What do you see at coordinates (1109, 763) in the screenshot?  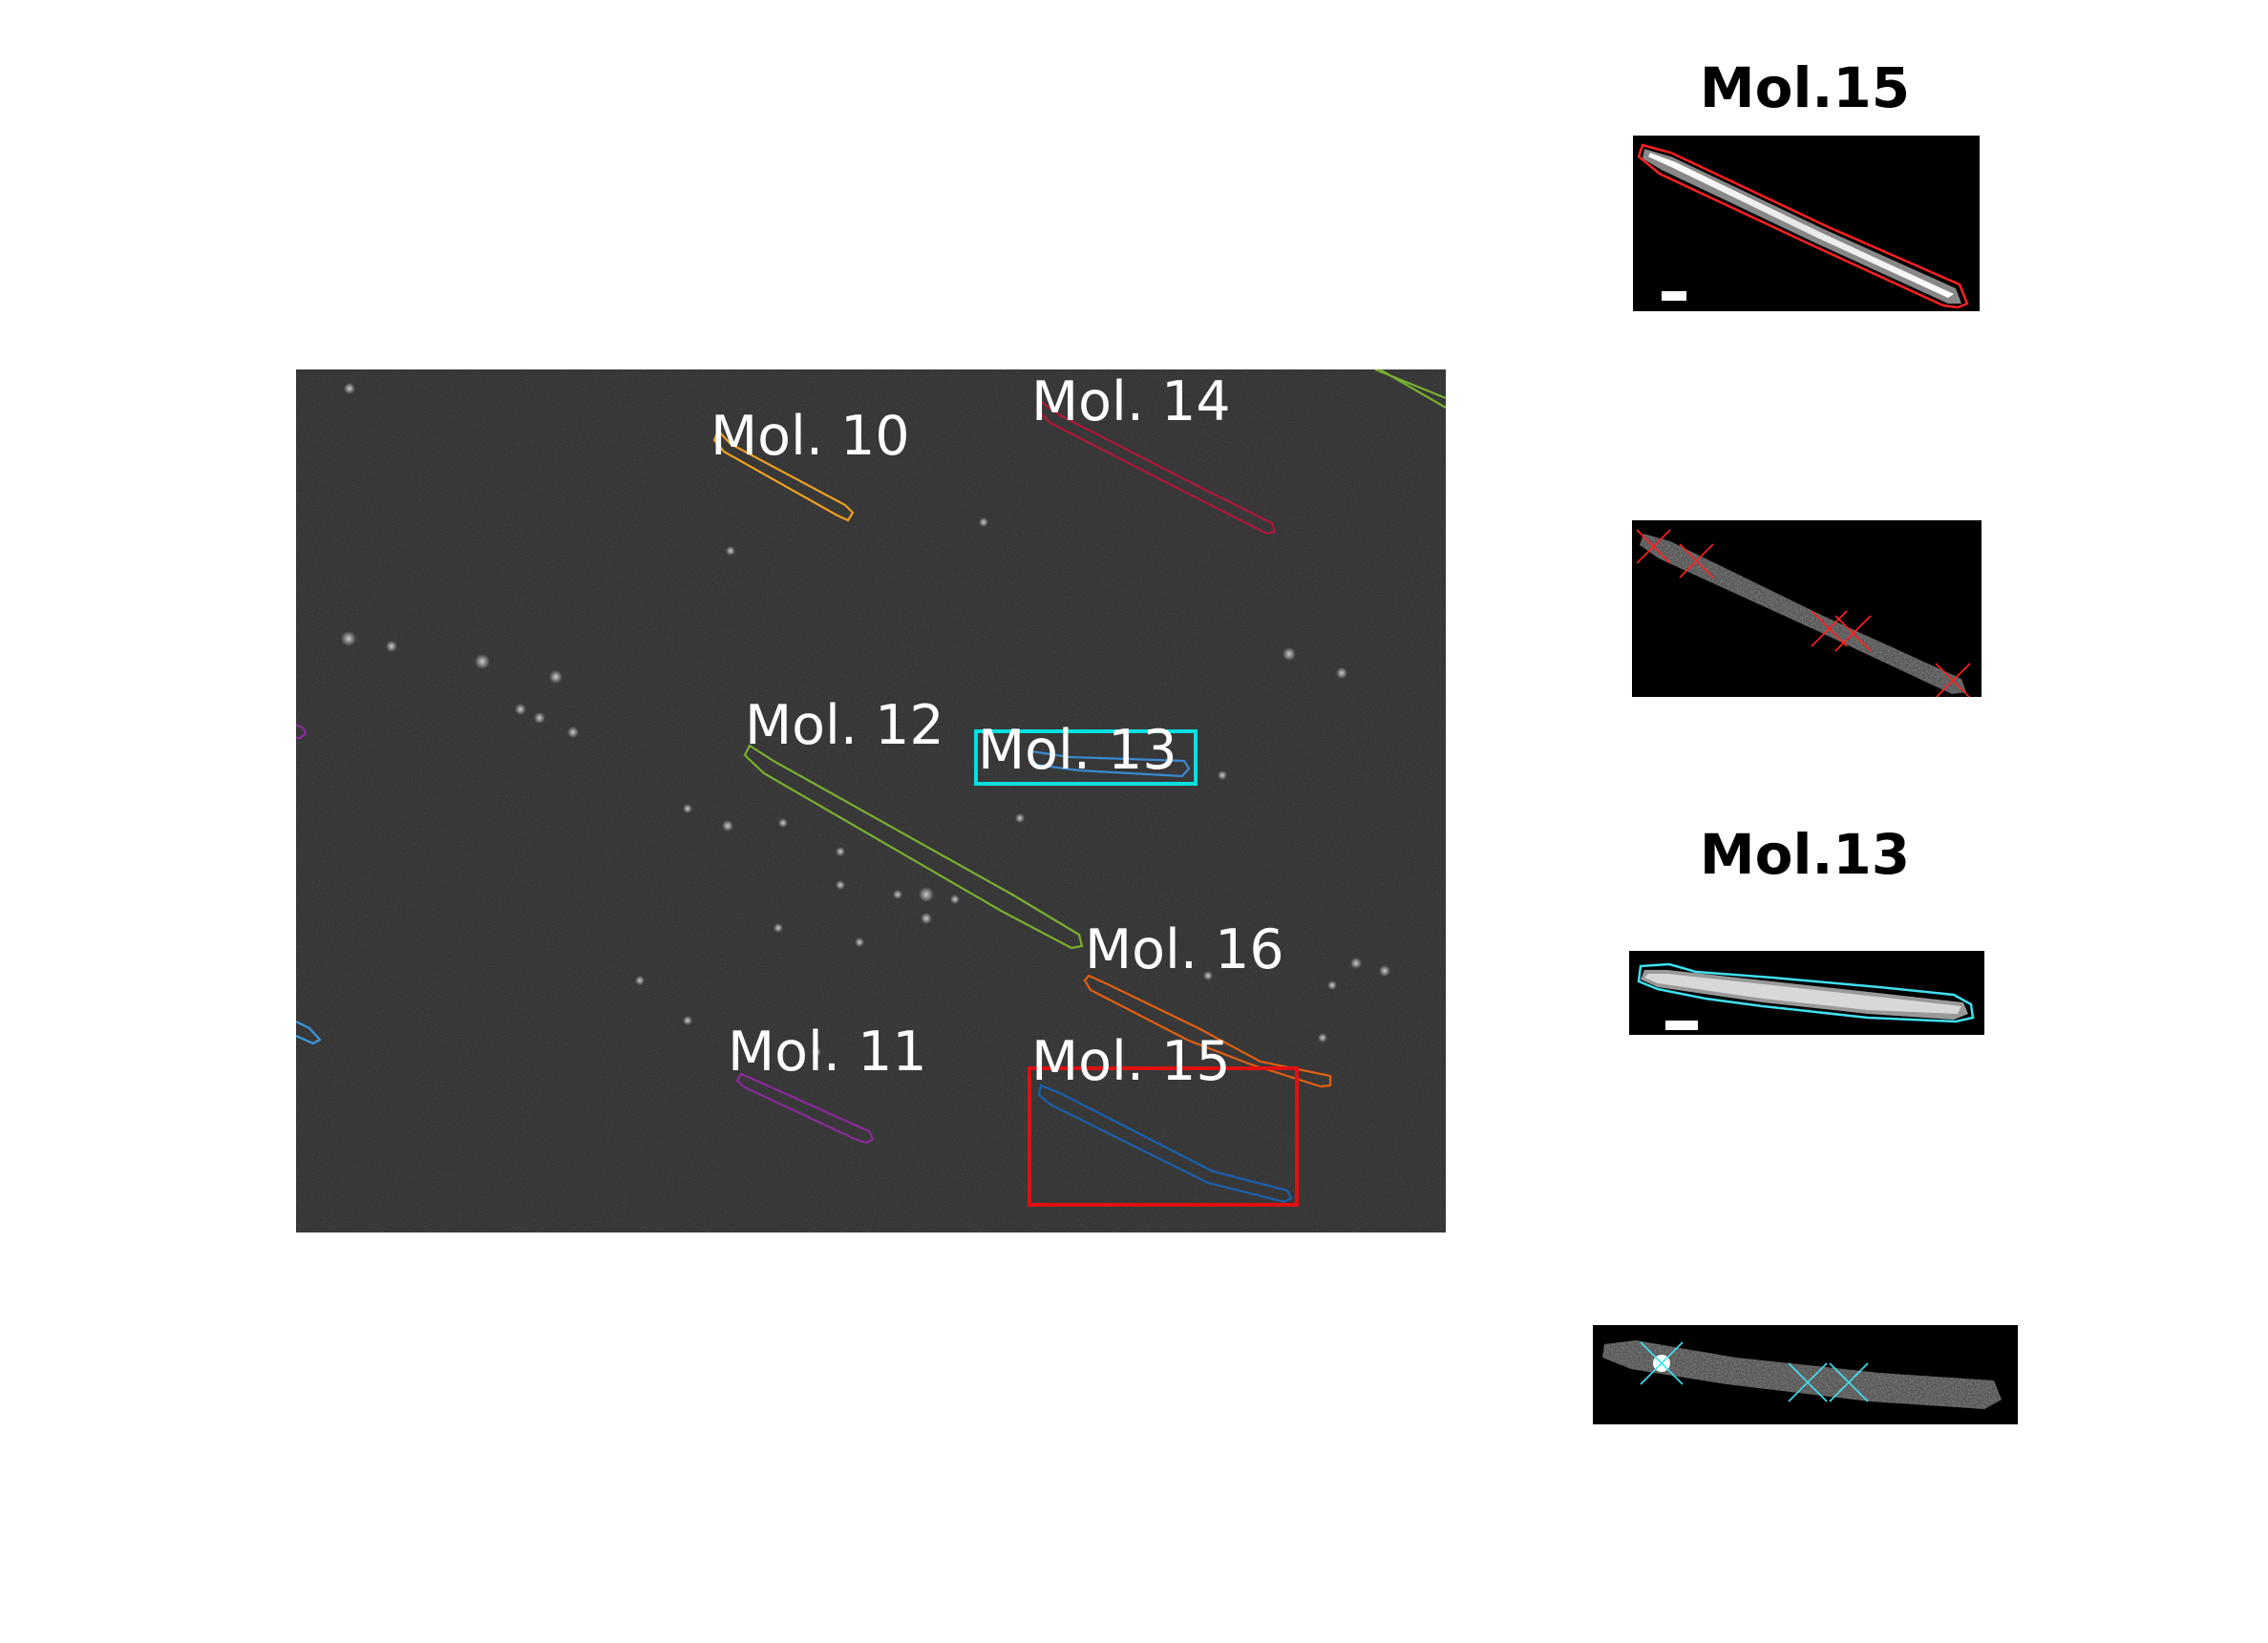 I see `mol13-outline` at bounding box center [1109, 763].